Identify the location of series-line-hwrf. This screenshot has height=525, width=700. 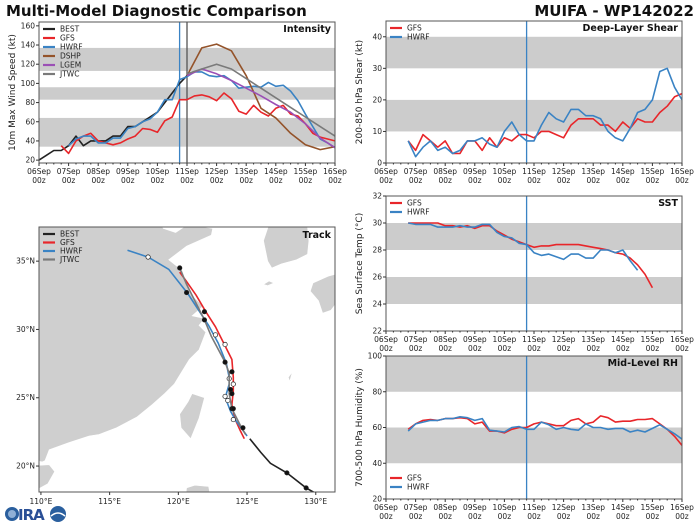
(544, 112).